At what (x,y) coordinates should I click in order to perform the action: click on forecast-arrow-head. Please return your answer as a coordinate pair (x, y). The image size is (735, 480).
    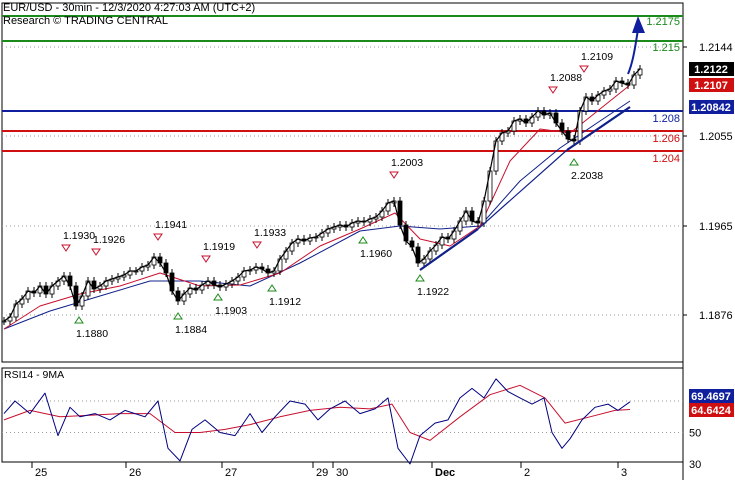
    Looking at the image, I should click on (638, 24).